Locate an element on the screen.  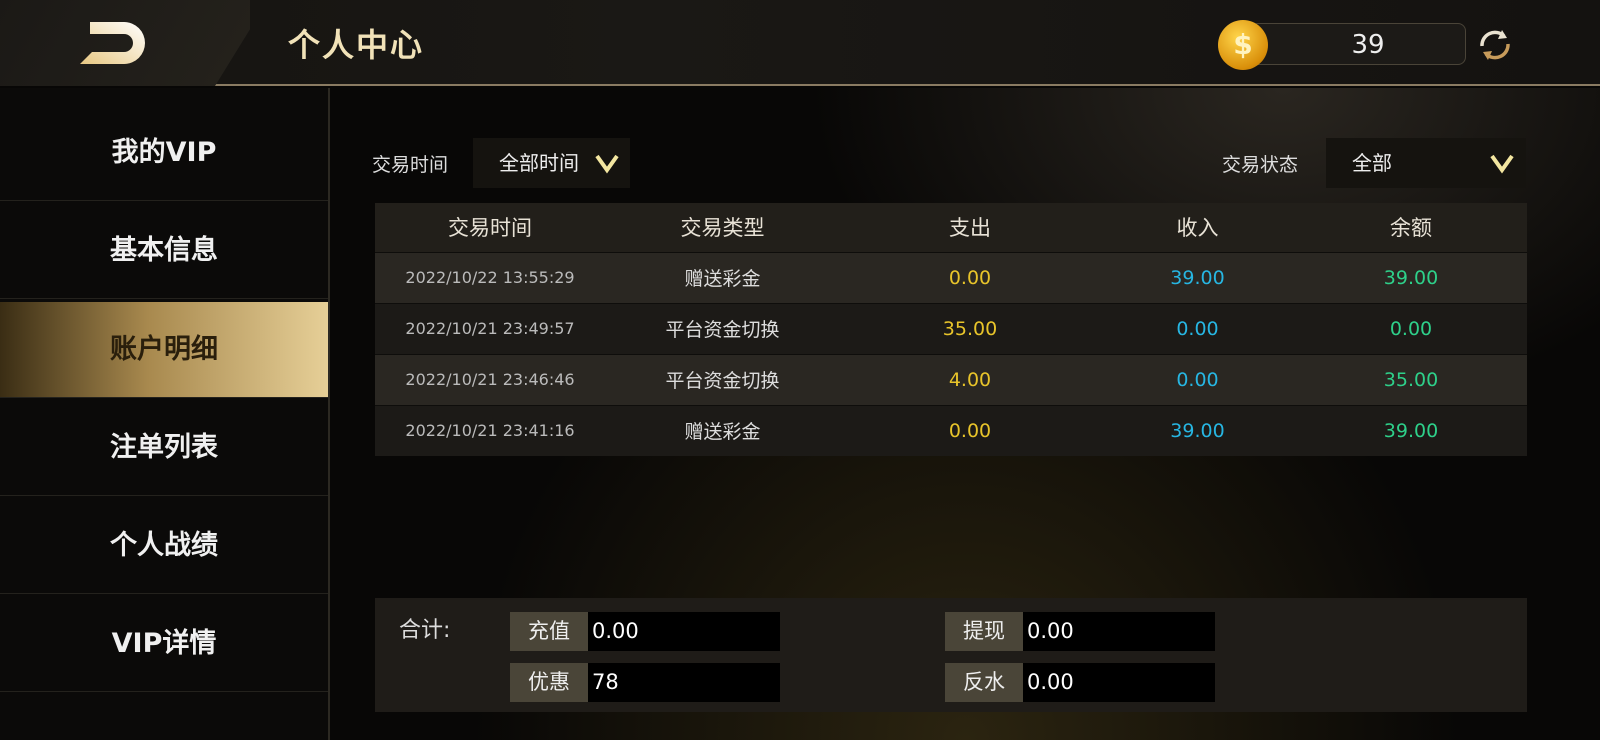
summary-field-rebate: 反水 0.00 is located at coordinates (1080, 682).